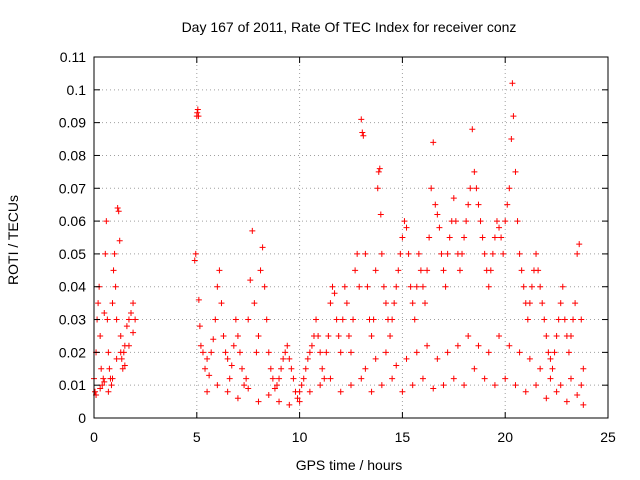 This screenshot has width=640, height=480. What do you see at coordinates (349, 465) in the screenshot?
I see `x-axis-label: GPS time / hours` at bounding box center [349, 465].